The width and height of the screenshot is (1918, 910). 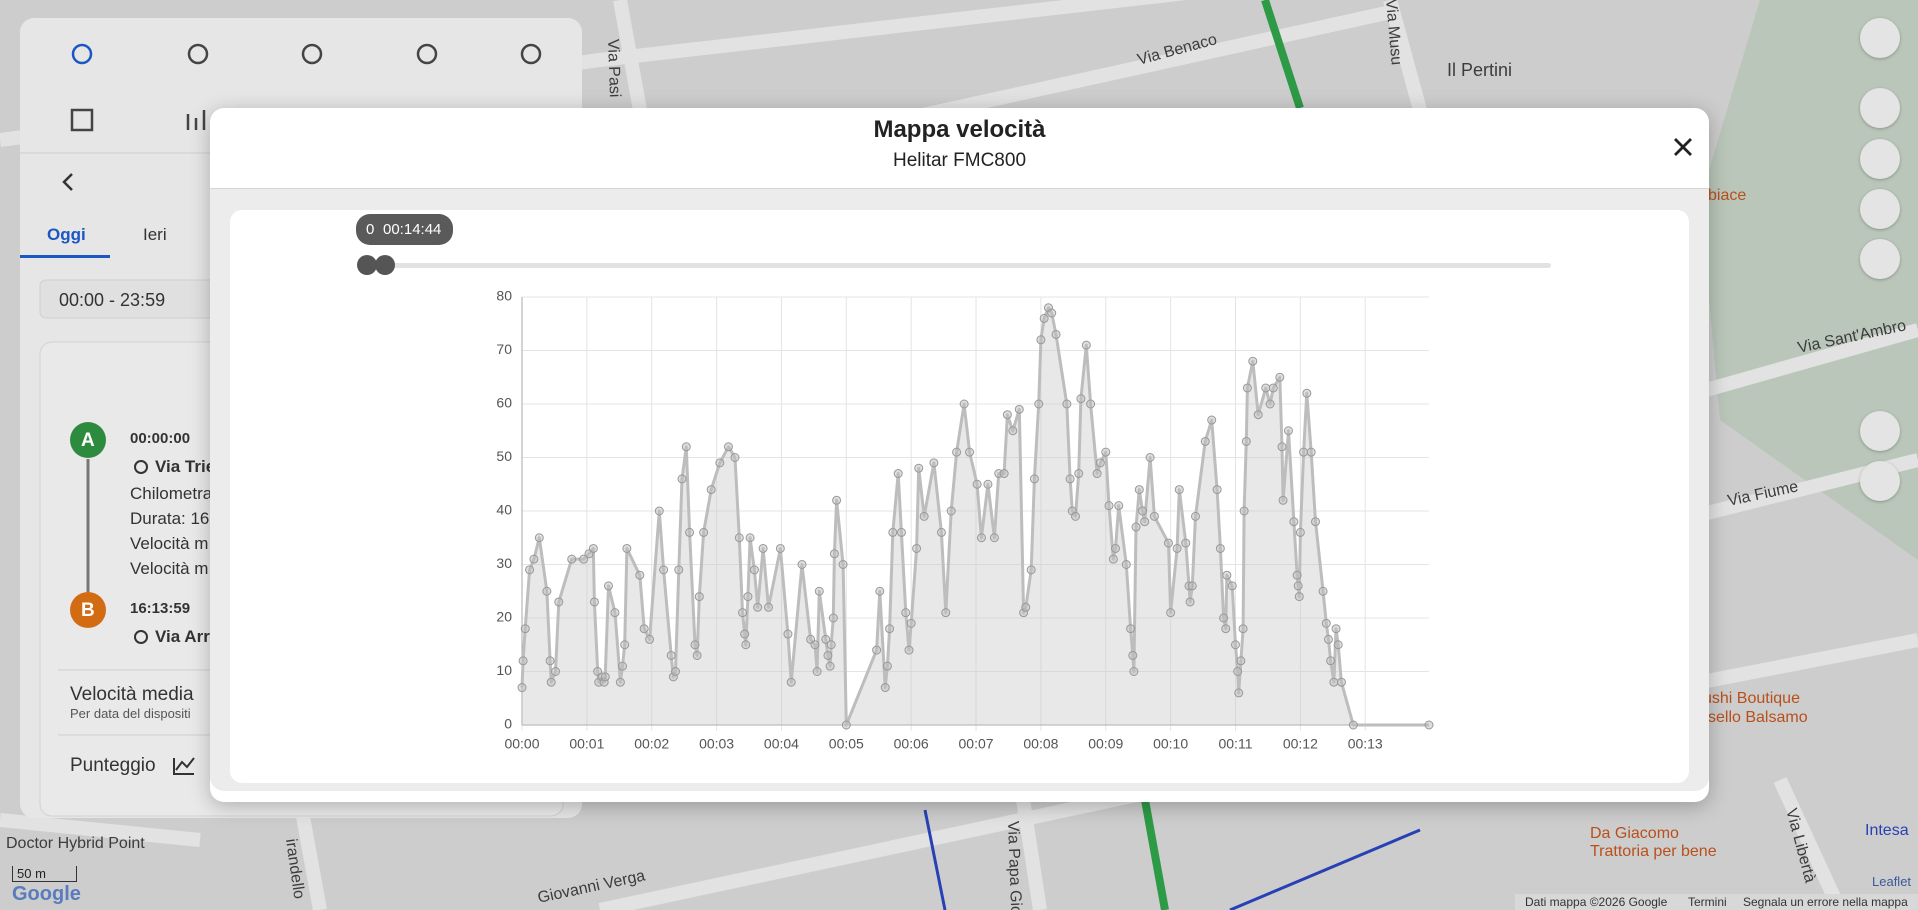 What do you see at coordinates (82, 120) in the screenshot?
I see `area-icon` at bounding box center [82, 120].